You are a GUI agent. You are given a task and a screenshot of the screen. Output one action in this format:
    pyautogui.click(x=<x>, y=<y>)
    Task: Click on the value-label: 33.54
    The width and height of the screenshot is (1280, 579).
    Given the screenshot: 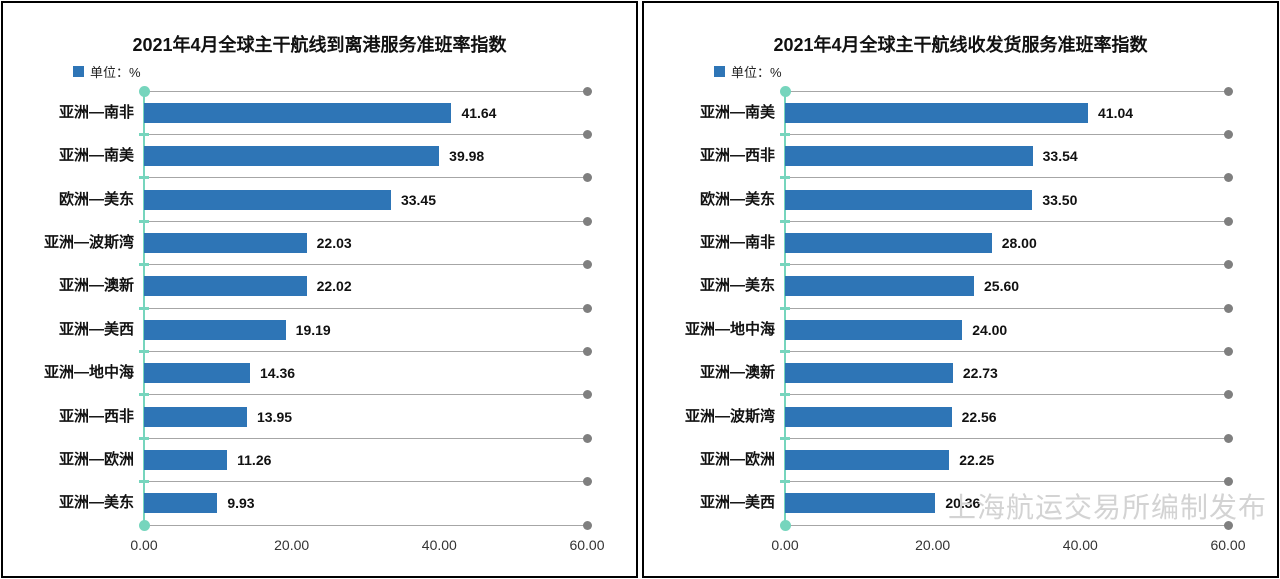 What is the action you would take?
    pyautogui.click(x=1060, y=156)
    